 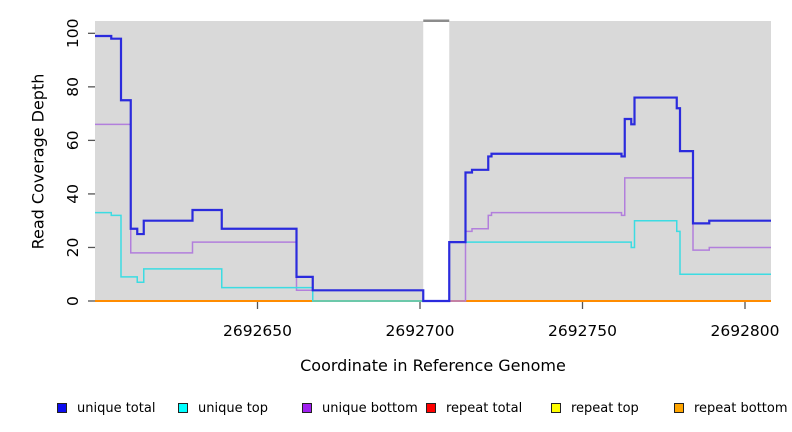 I want to click on legend-label: unique top, so click(x=233, y=408).